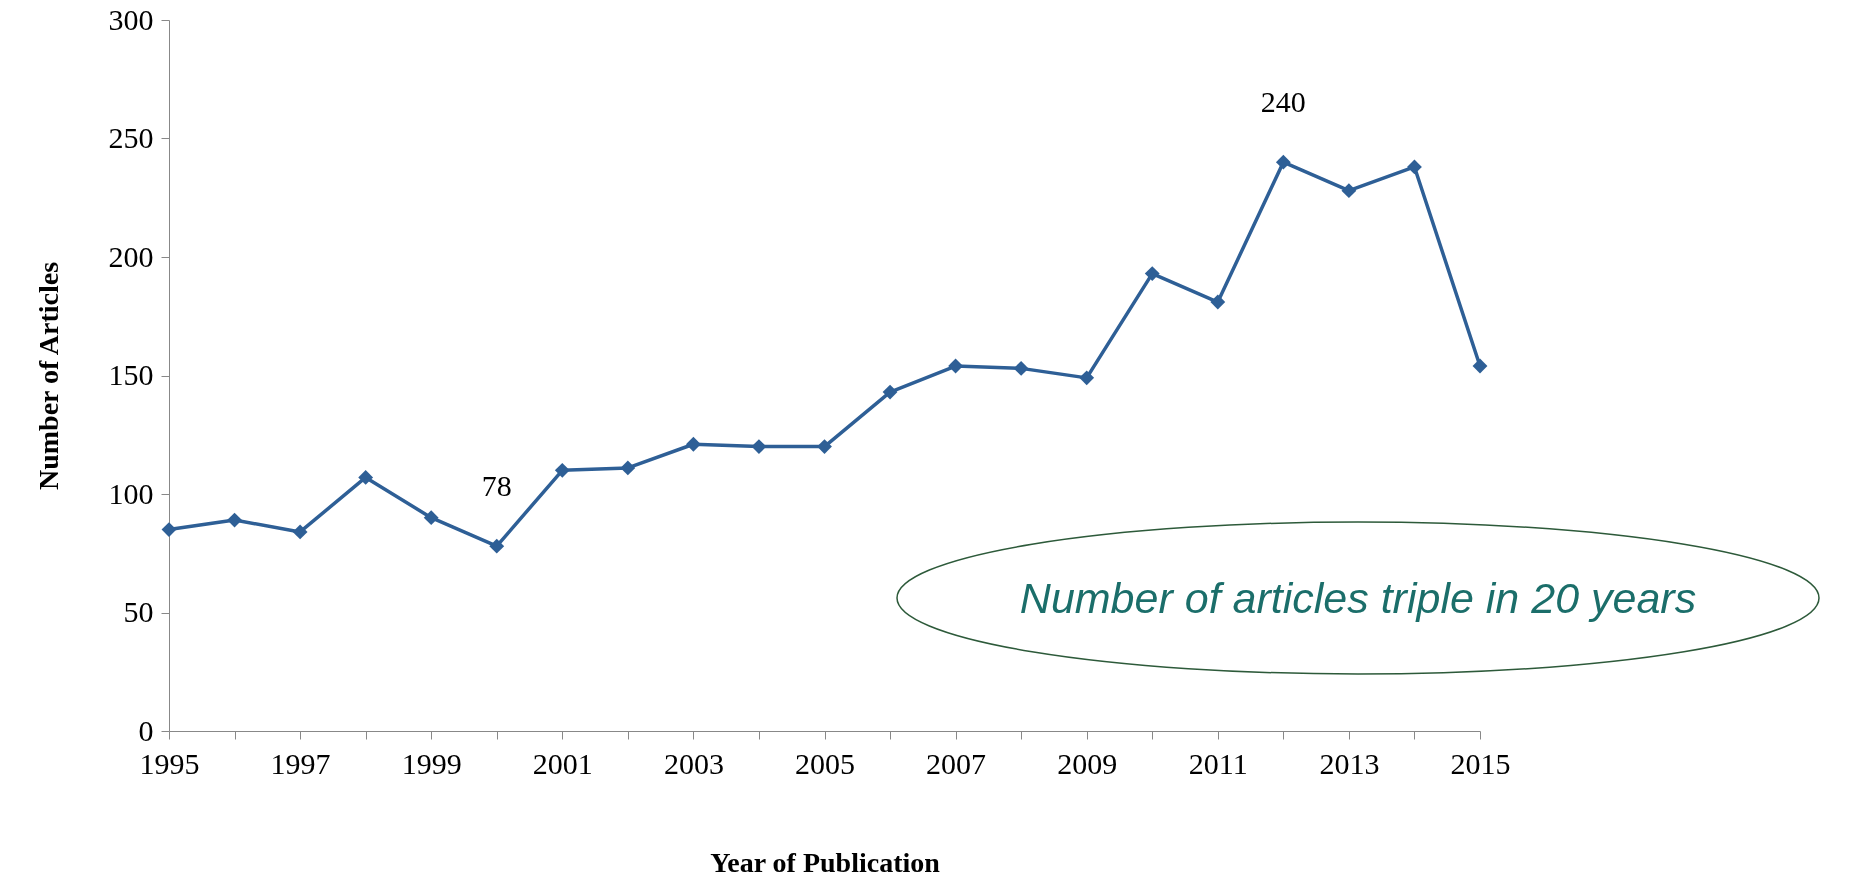  Describe the element at coordinates (1087, 763) in the screenshot. I see `x-tick-label: 2009` at that location.